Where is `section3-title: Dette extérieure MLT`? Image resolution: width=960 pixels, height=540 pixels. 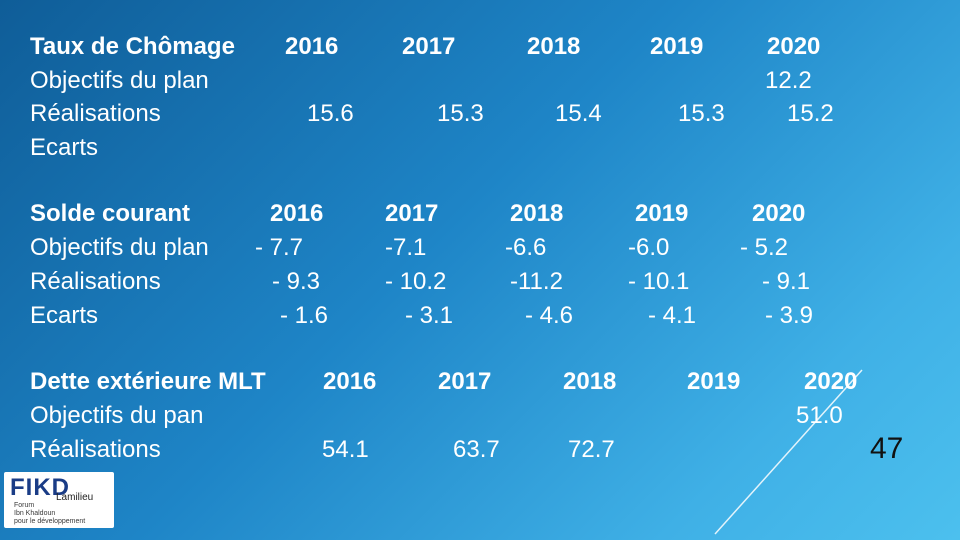 section3-title: Dette extérieure MLT is located at coordinates (148, 381).